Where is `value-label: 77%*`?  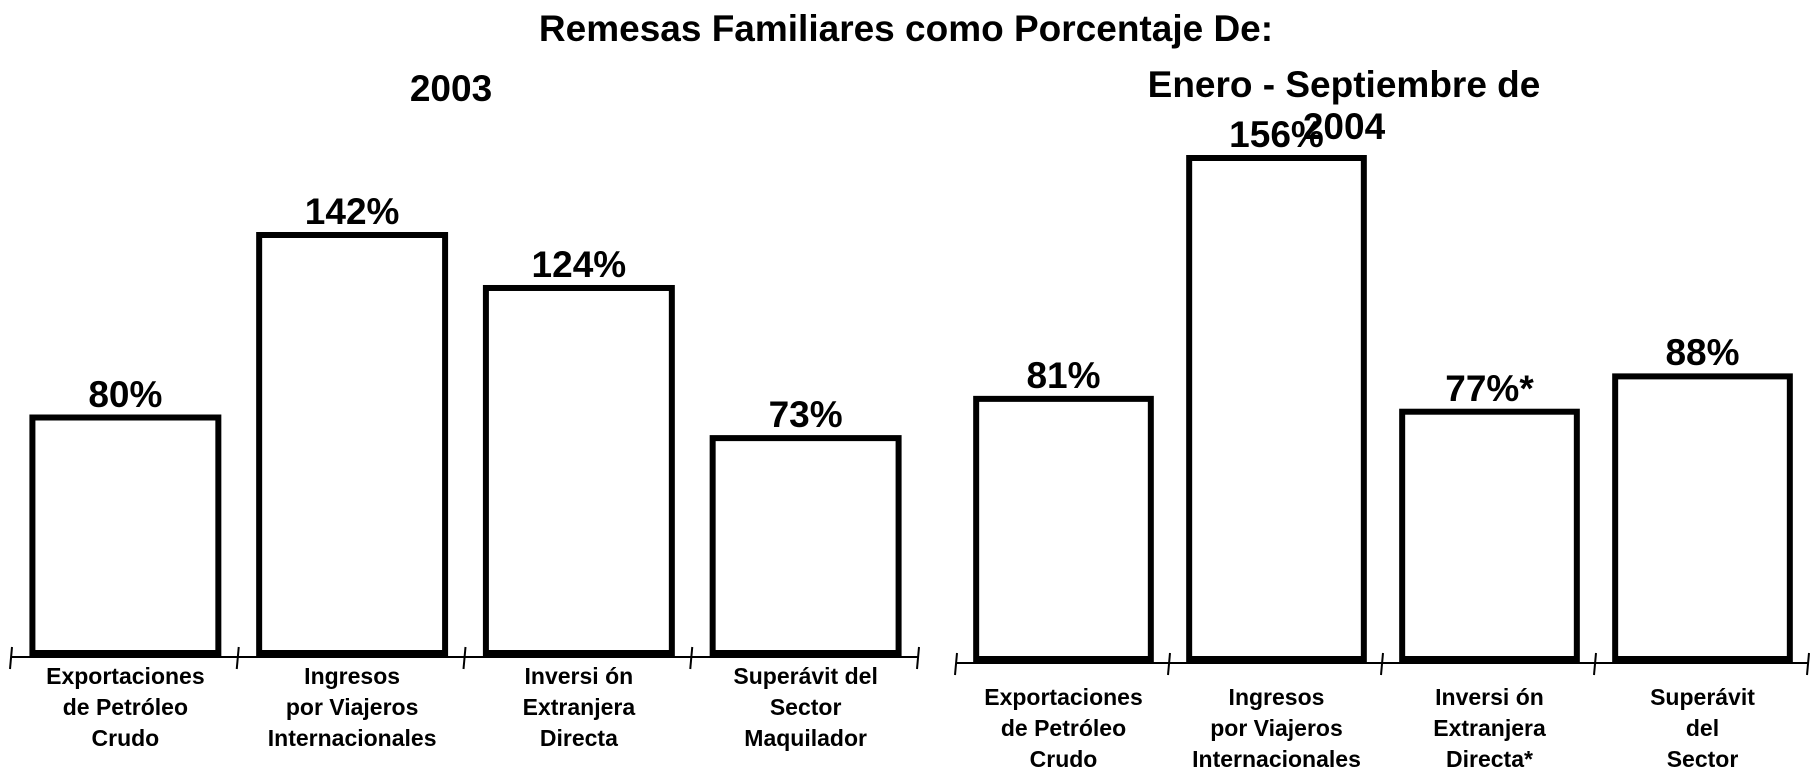 value-label: 77%* is located at coordinates (1489, 388).